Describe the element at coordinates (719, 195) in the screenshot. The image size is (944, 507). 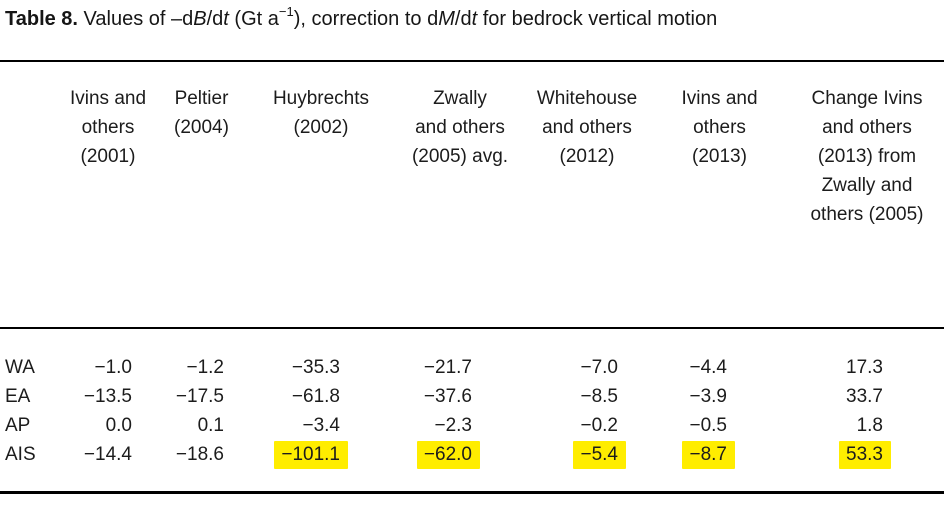
I see `column-header-ivins-2013: Ivins and others (2013)` at that location.